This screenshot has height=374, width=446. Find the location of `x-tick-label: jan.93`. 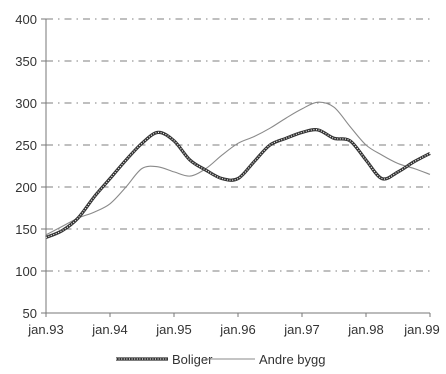

x-tick-label: jan.93 is located at coordinates (45, 329).